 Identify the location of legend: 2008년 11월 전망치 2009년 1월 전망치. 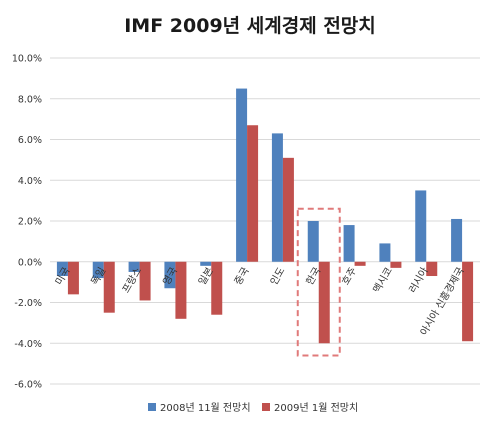
(253, 408).